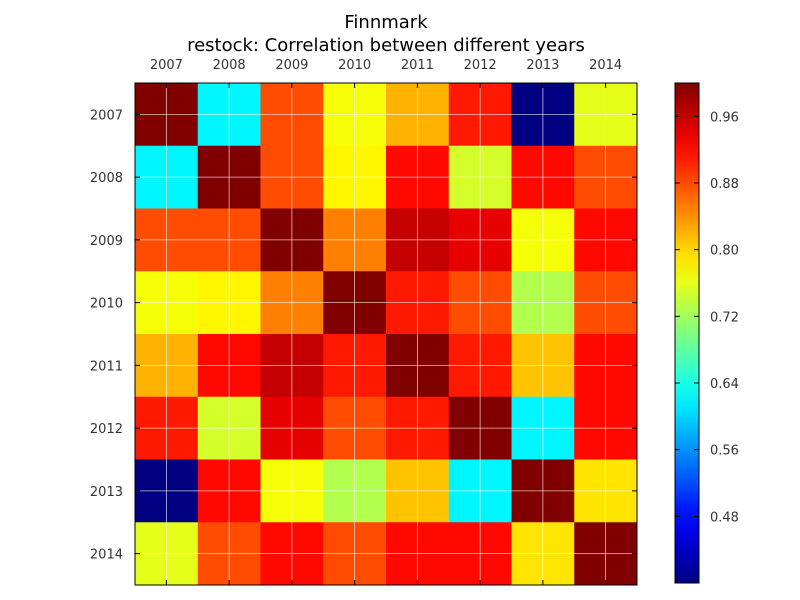  What do you see at coordinates (166, 65) in the screenshot?
I see `x-tick-label: 2007` at bounding box center [166, 65].